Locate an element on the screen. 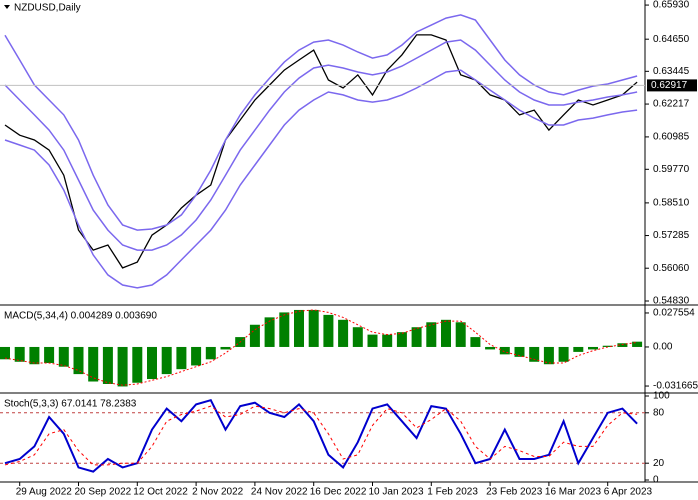 This screenshot has height=500, width=698. x-tick-label: 29 Aug 2022 is located at coordinates (44, 492).